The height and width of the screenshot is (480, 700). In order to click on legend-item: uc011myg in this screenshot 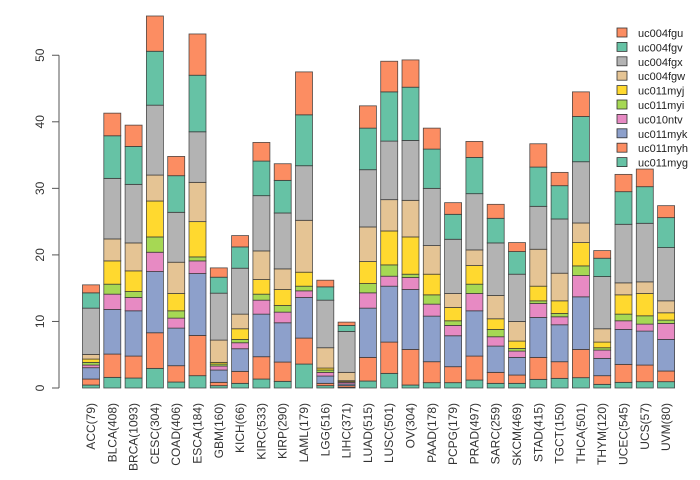, I will do `click(652, 163)`.